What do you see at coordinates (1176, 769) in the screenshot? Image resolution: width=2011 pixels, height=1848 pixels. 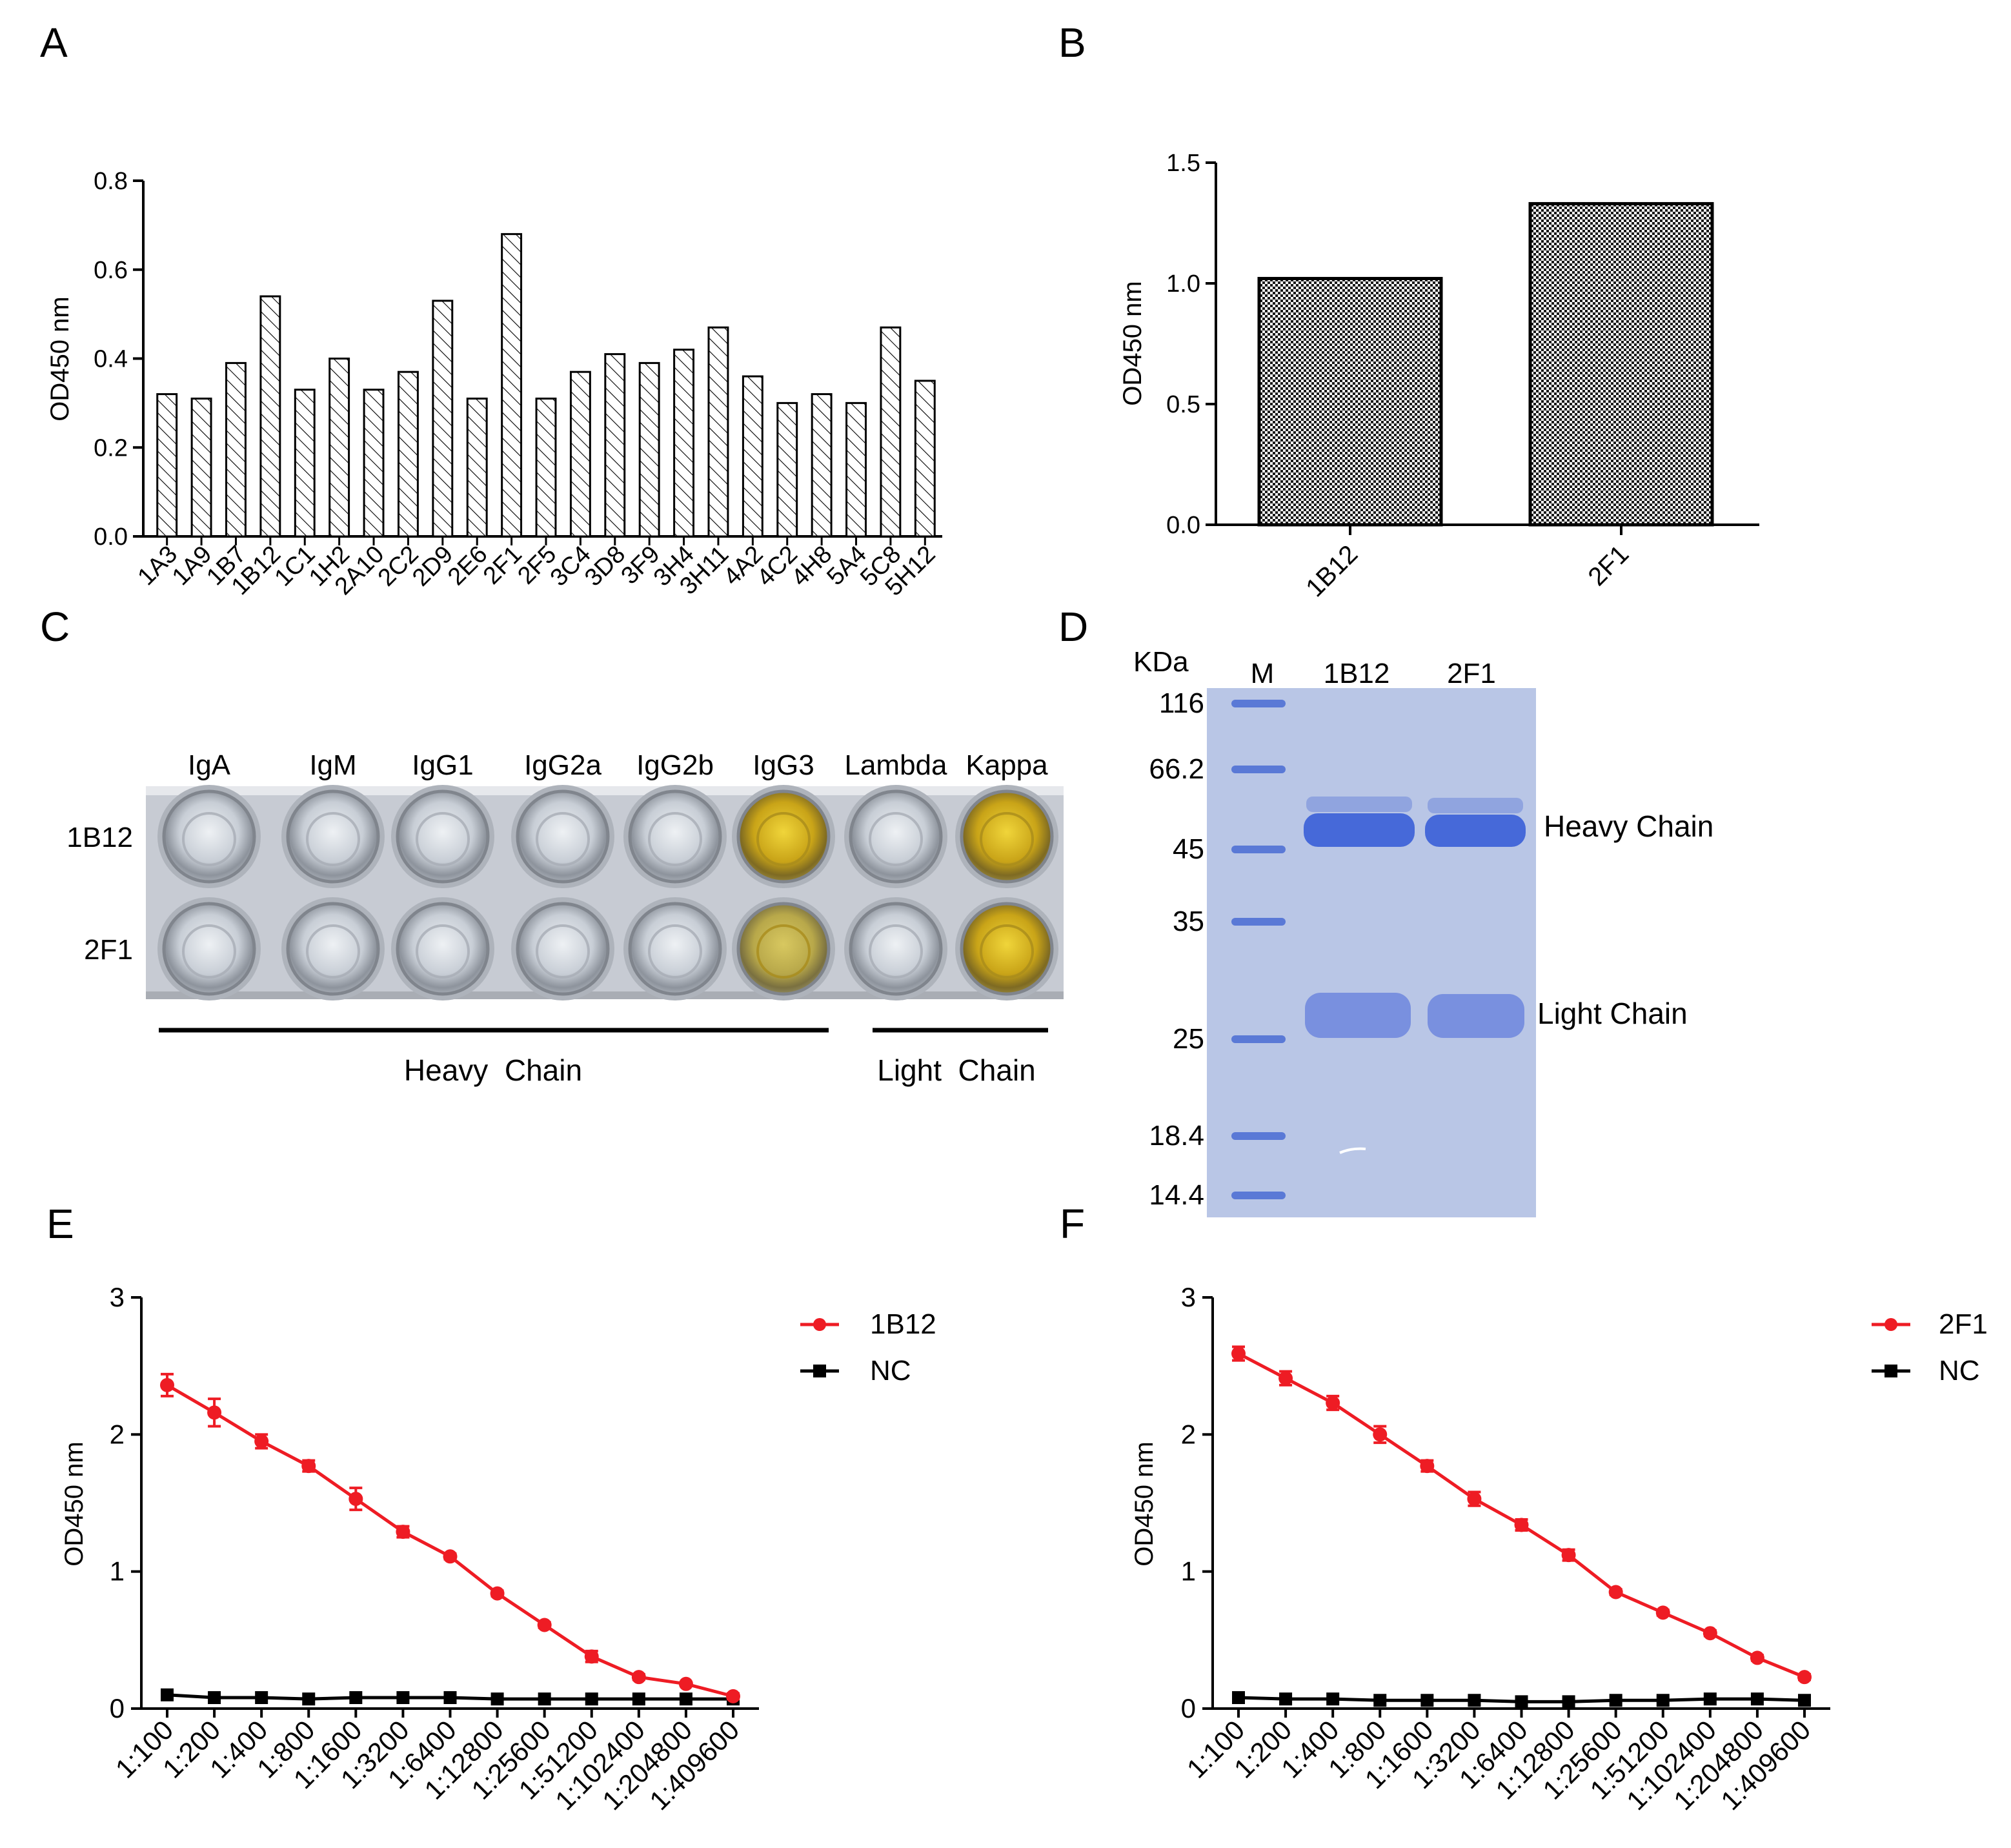 I see `gel-marker-label: 66.2` at bounding box center [1176, 769].